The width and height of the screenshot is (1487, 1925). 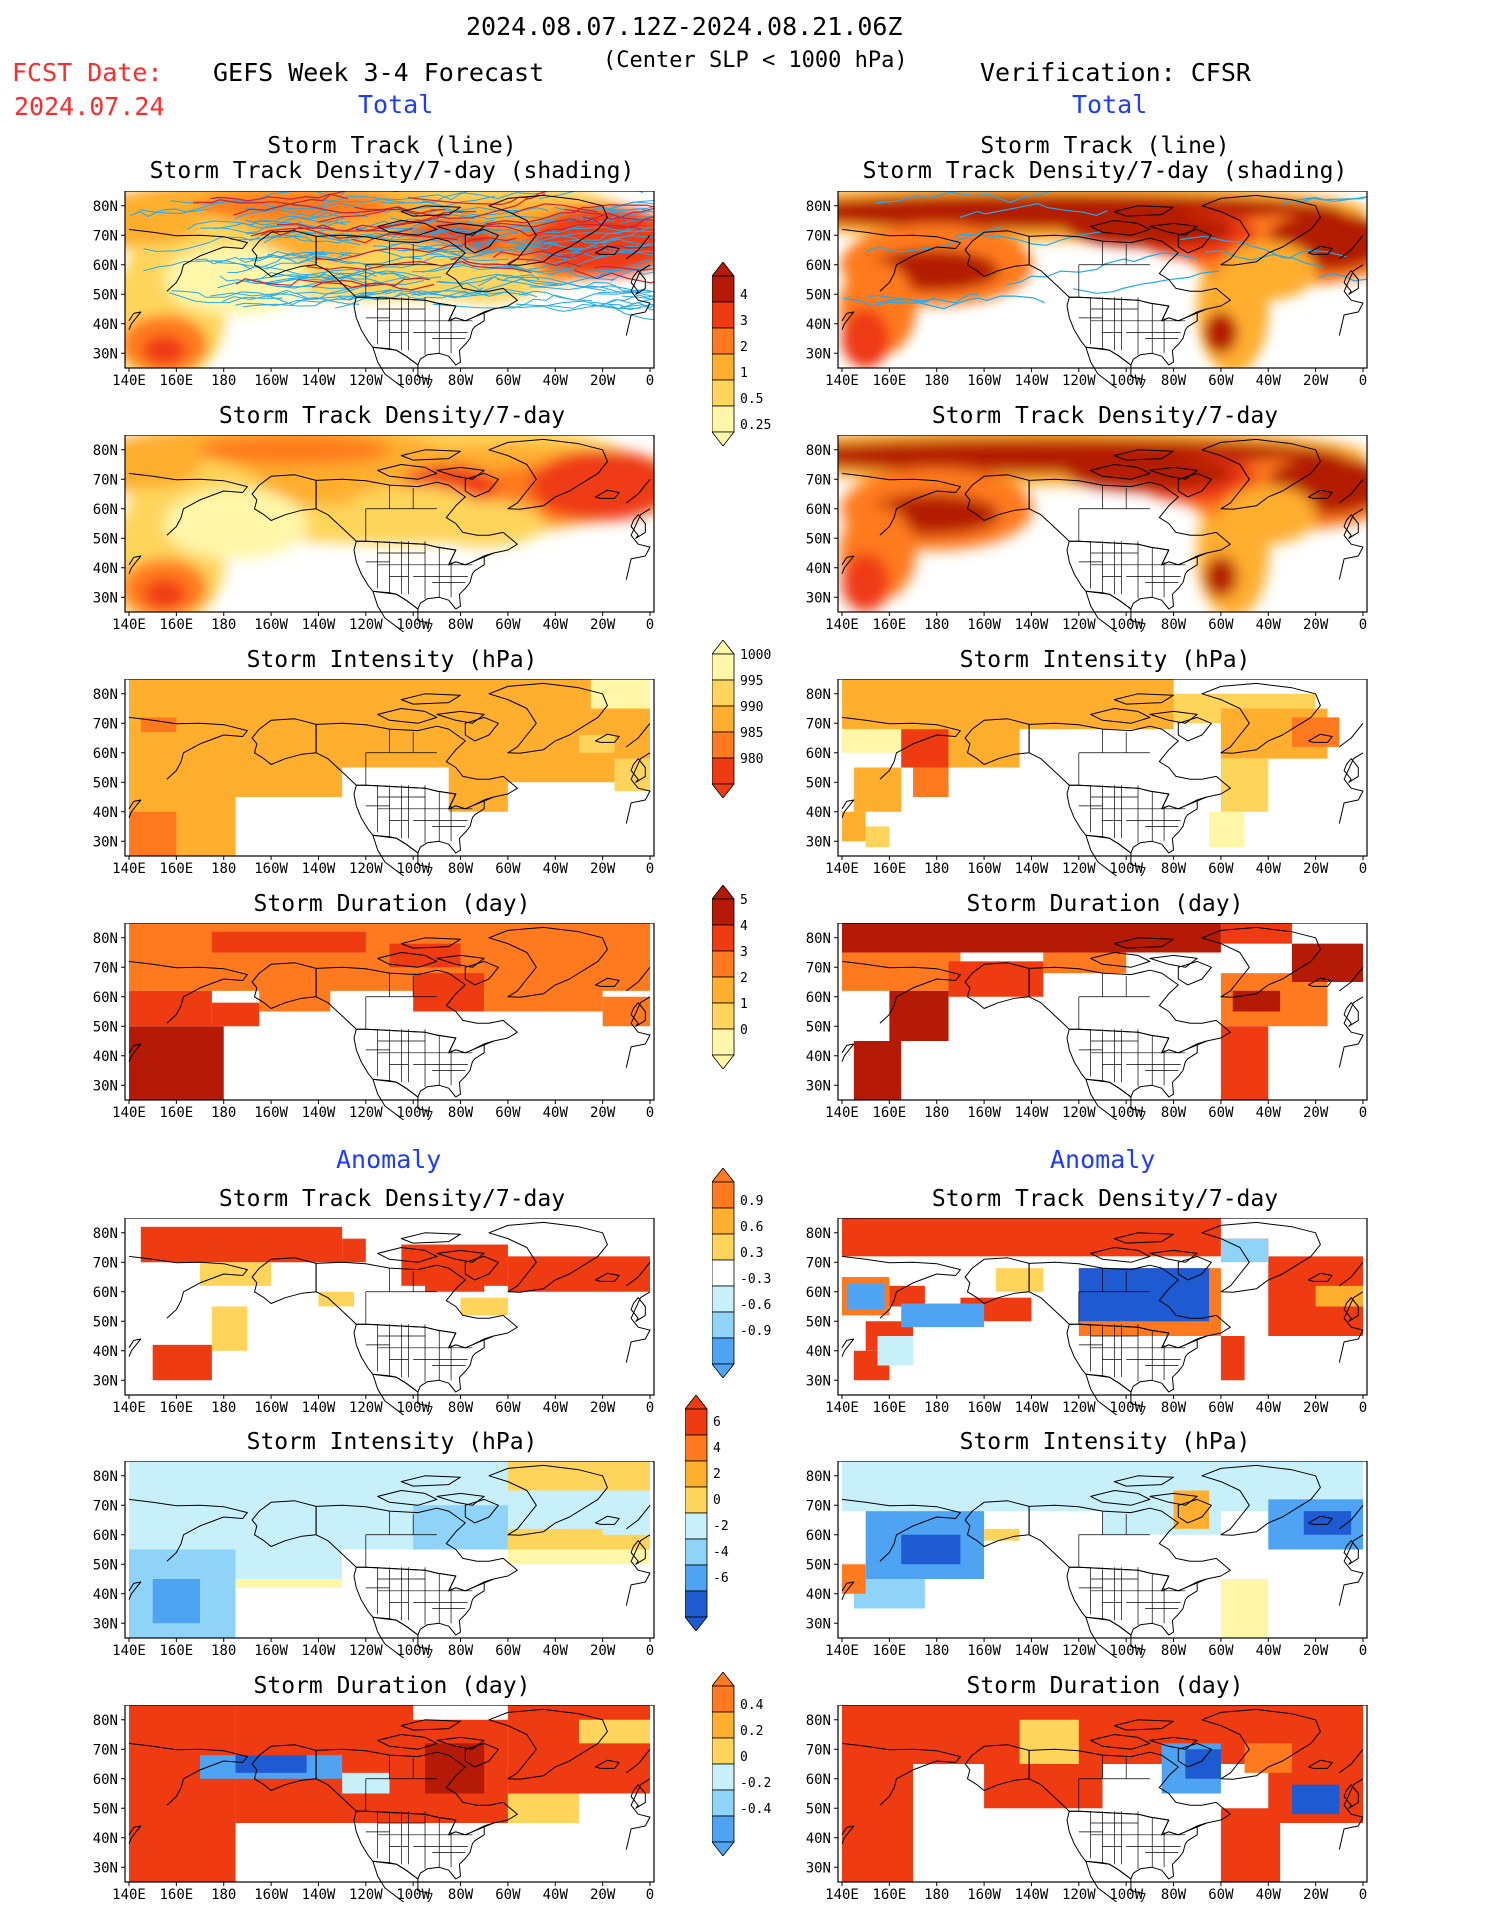 What do you see at coordinates (1126, 624) in the screenshot?
I see `x-tick-label: 100W` at bounding box center [1126, 624].